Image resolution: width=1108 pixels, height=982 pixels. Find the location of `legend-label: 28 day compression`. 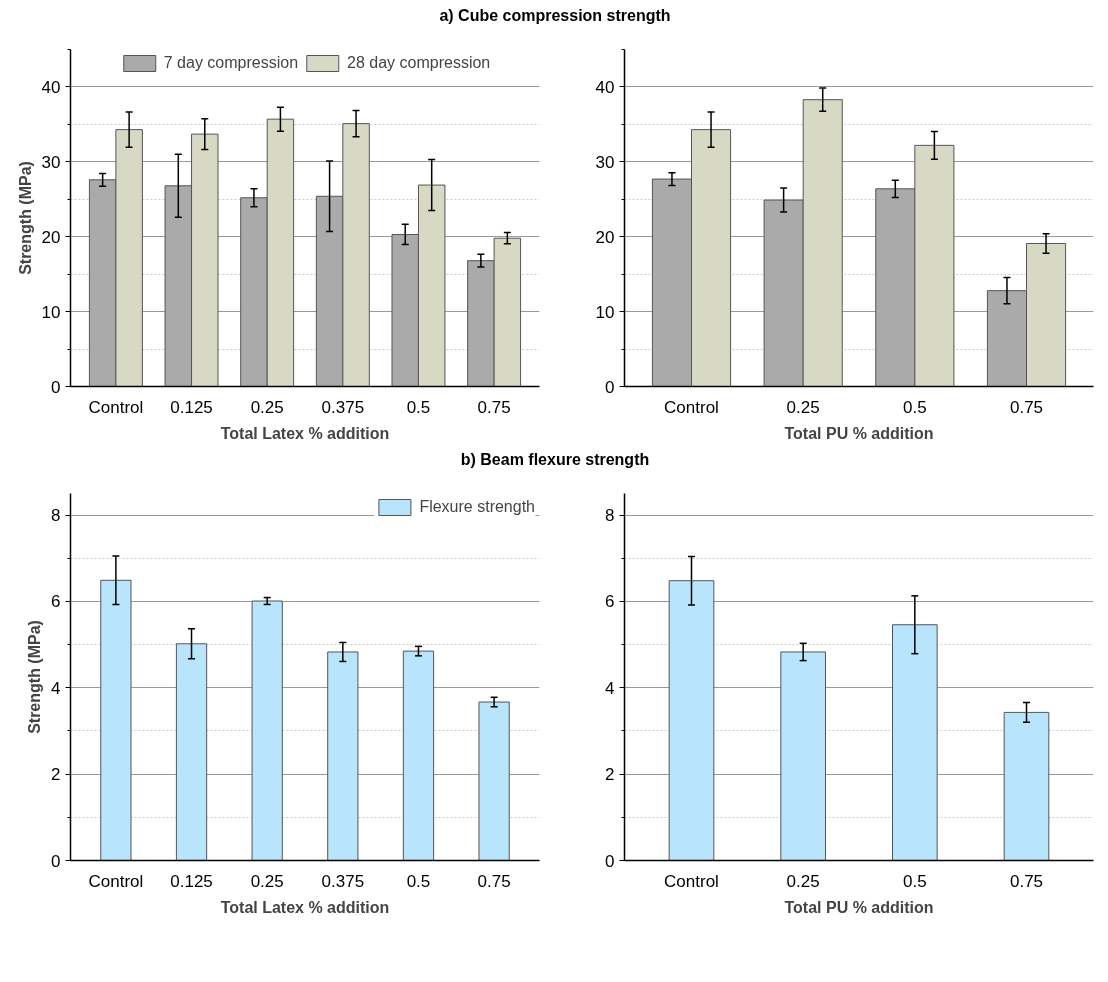

legend-label: 28 day compression is located at coordinates (419, 63).